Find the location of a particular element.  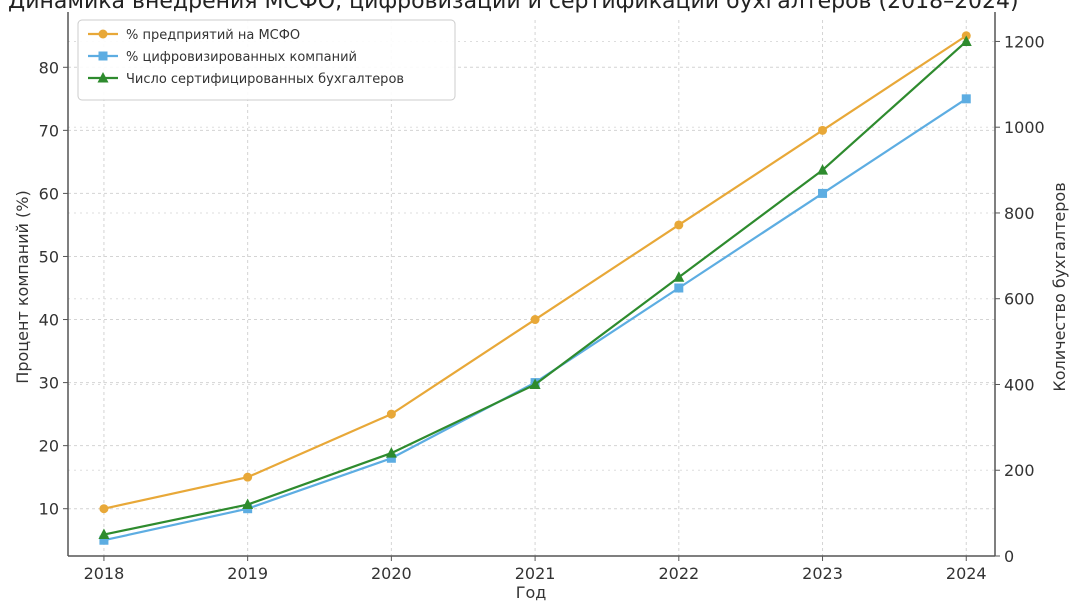

y-tick-label-left: 40 is located at coordinates (49, 320).